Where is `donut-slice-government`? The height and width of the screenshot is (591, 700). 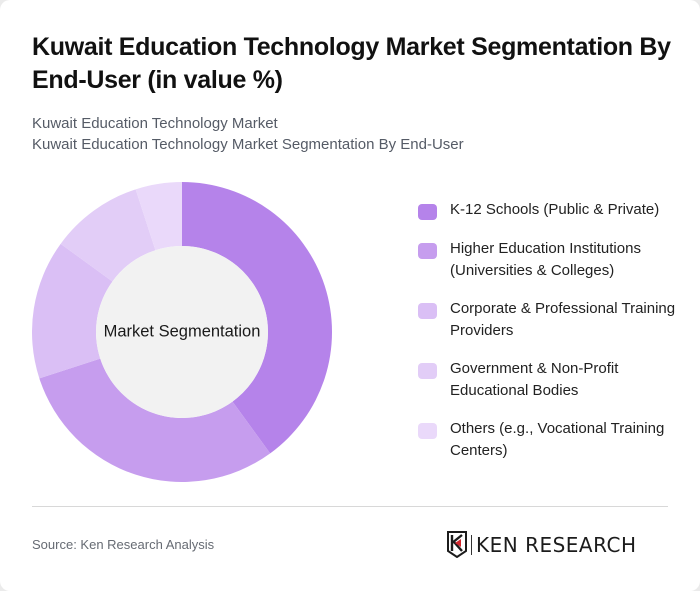 donut-slice-government is located at coordinates (108, 235).